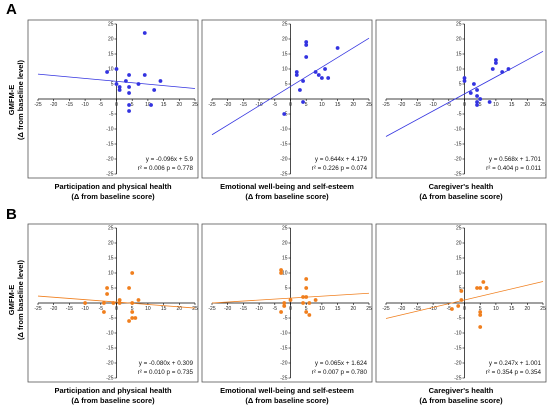  What do you see at coordinates (166, 168) in the screenshot?
I see `regression-stats: r² = 0.006 p = 0.778` at bounding box center [166, 168].